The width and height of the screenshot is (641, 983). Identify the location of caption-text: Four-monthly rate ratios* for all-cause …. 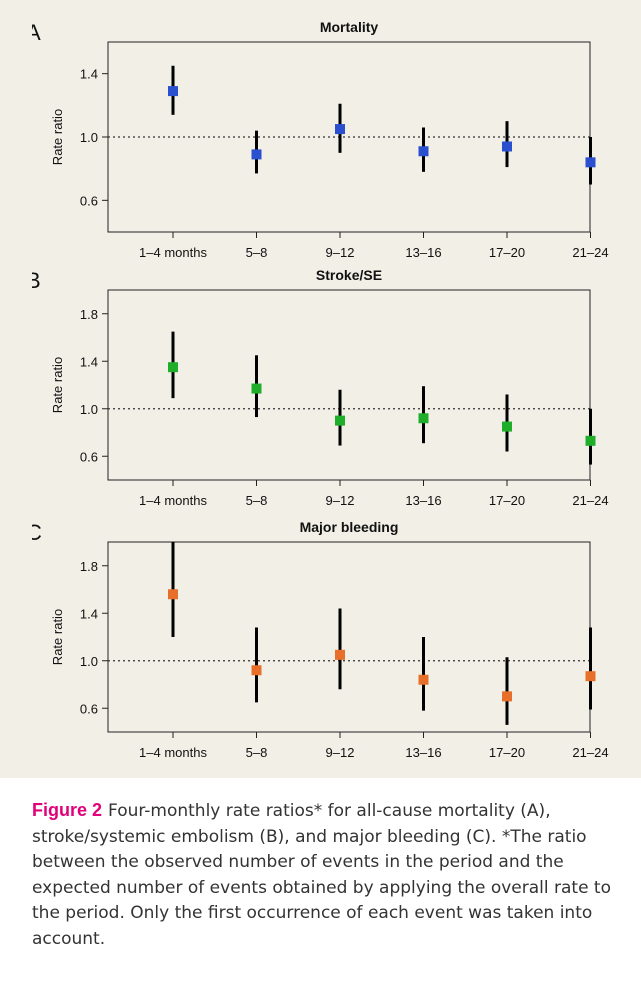
(321, 875).